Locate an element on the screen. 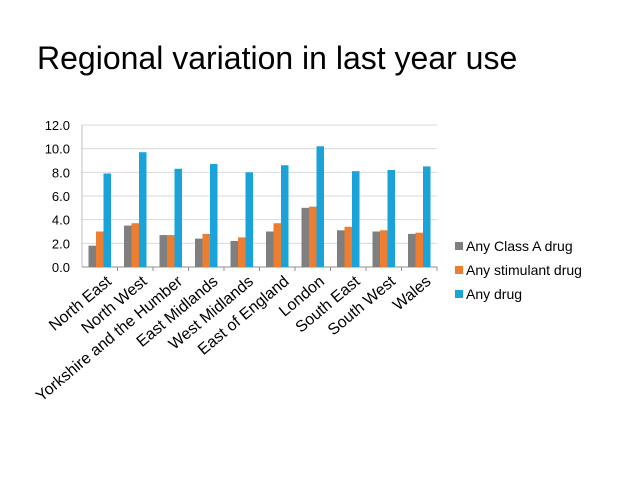 This screenshot has height=479, width=638. y-tick-label: 4.0 is located at coordinates (61, 220).